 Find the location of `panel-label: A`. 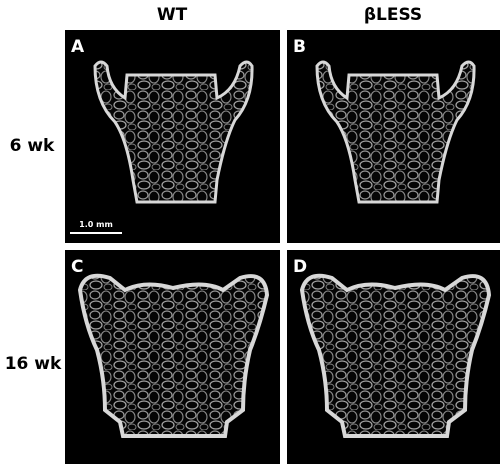

panel-label: A is located at coordinates (78, 47).